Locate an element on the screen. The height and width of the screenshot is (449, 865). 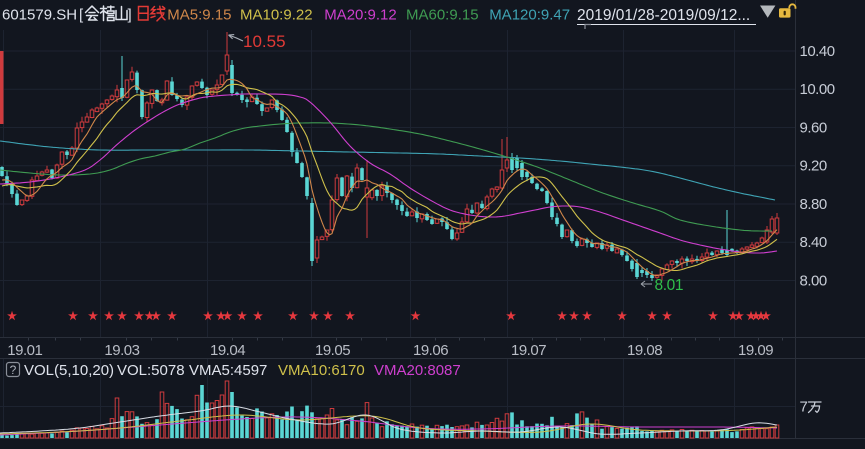
svg-text: 19.01 is located at coordinates (24, 350).